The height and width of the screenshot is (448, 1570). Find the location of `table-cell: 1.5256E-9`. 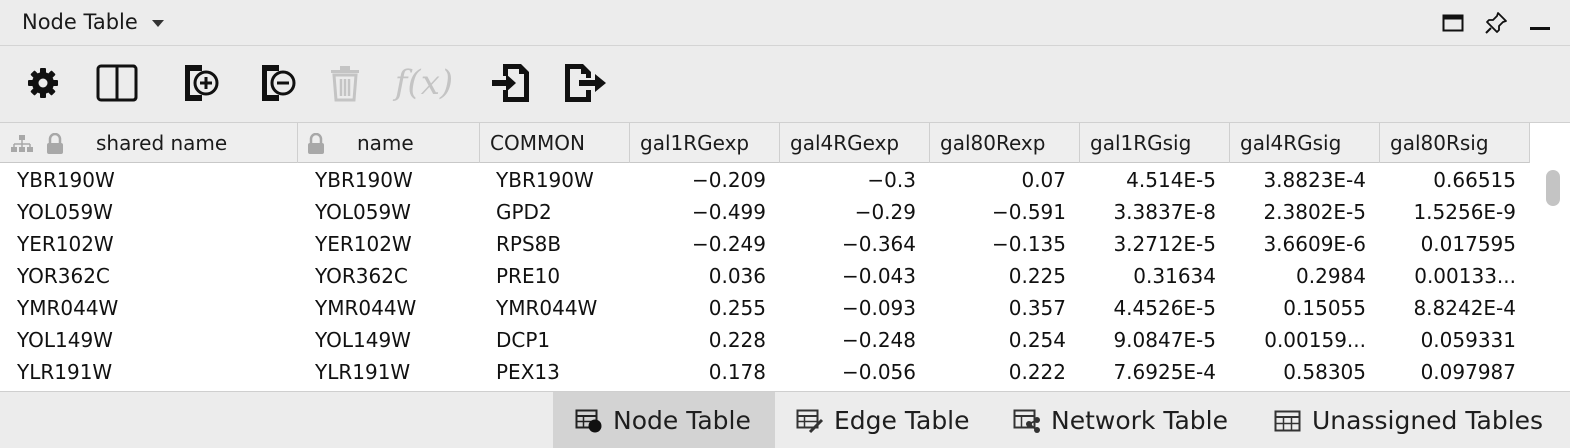

table-cell: 1.5256E-9 is located at coordinates (1464, 212).